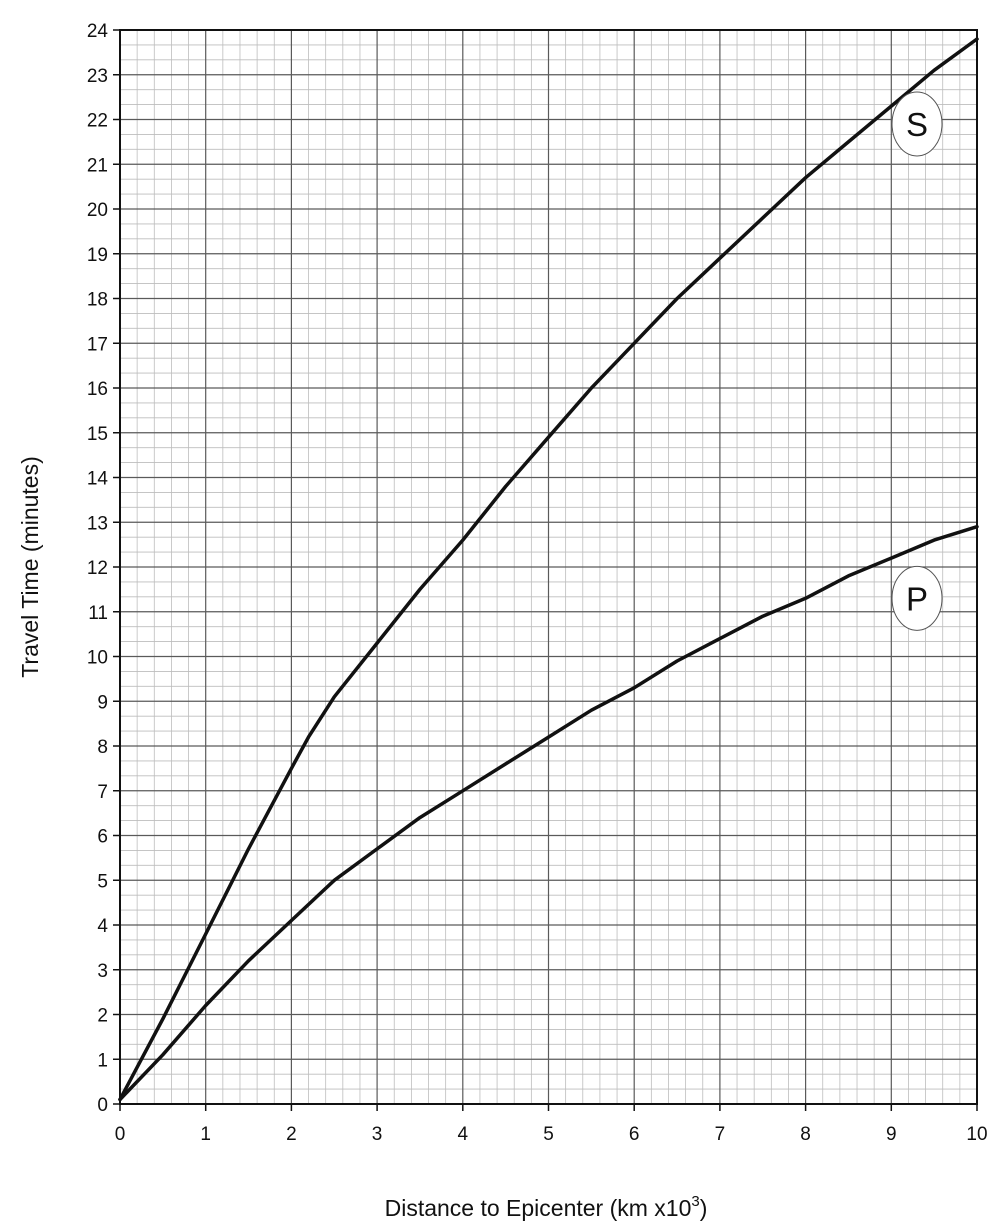 Image resolution: width=1004 pixels, height=1228 pixels. Describe the element at coordinates (97, 165) in the screenshot. I see `y-tick-label: 21` at that location.